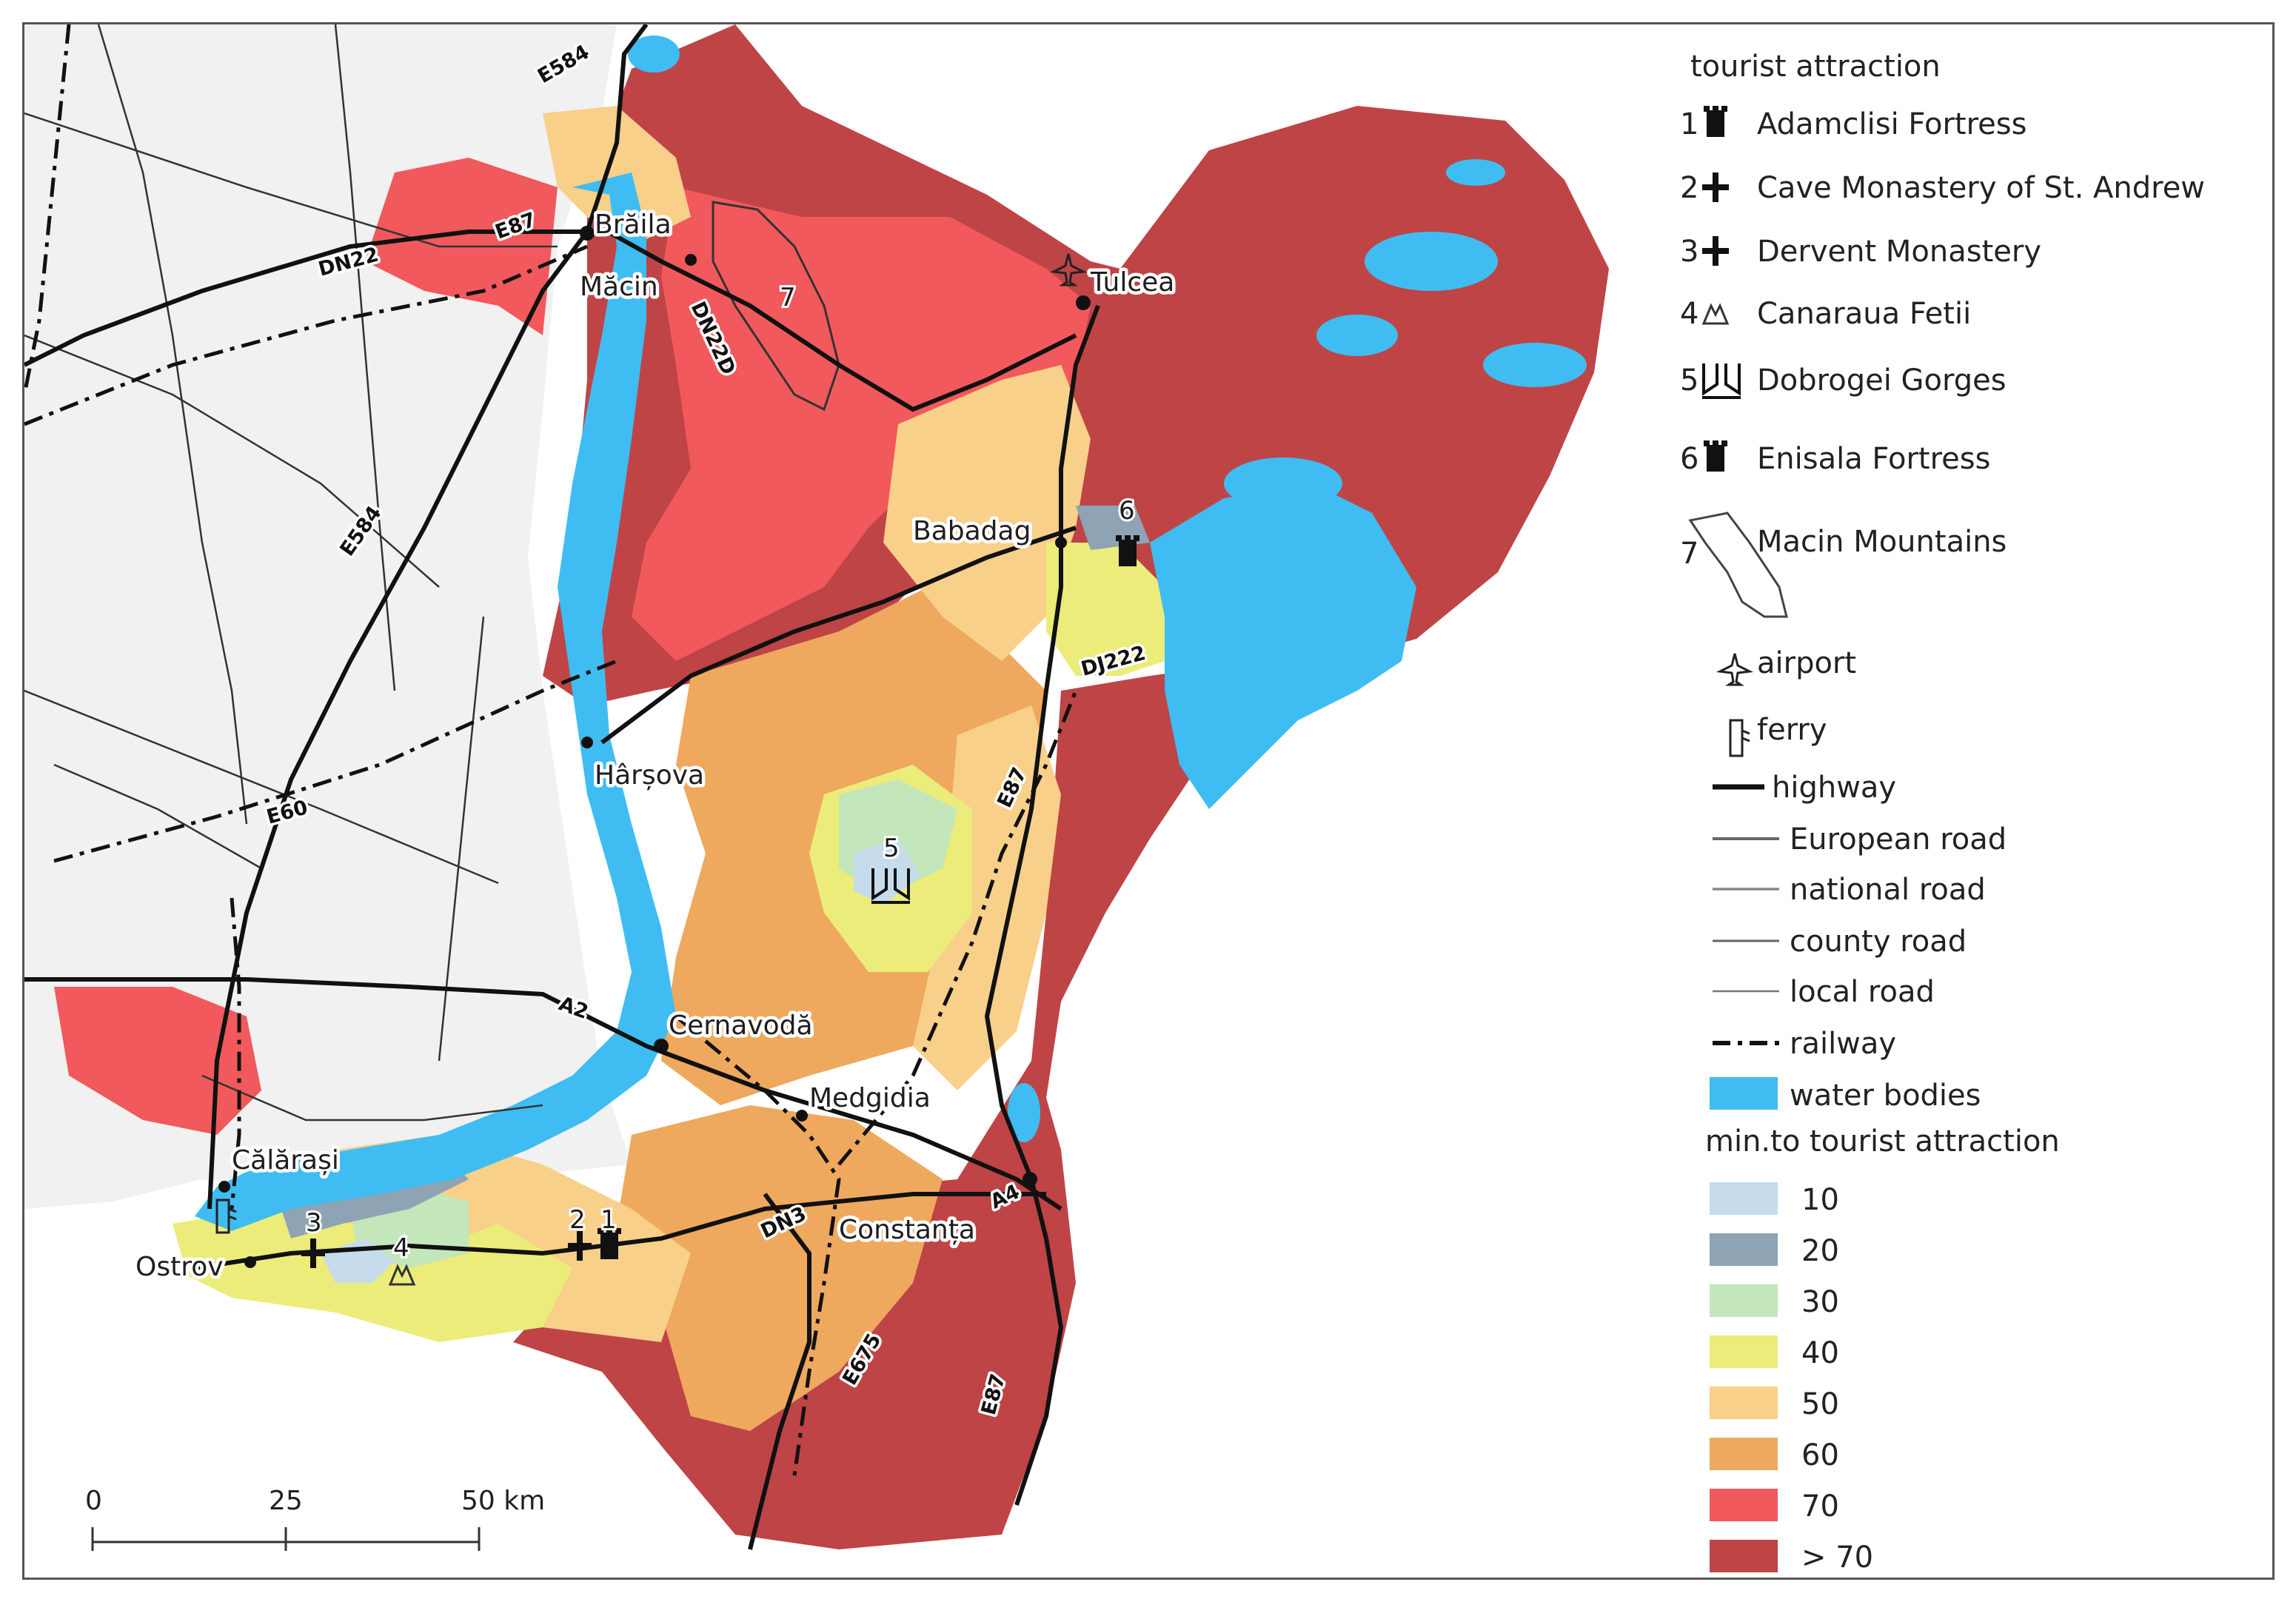 This screenshot has height=1599, width=2296. What do you see at coordinates (741, 1025) in the screenshot?
I see `city-label-cernavoda: Cernavodă` at bounding box center [741, 1025].